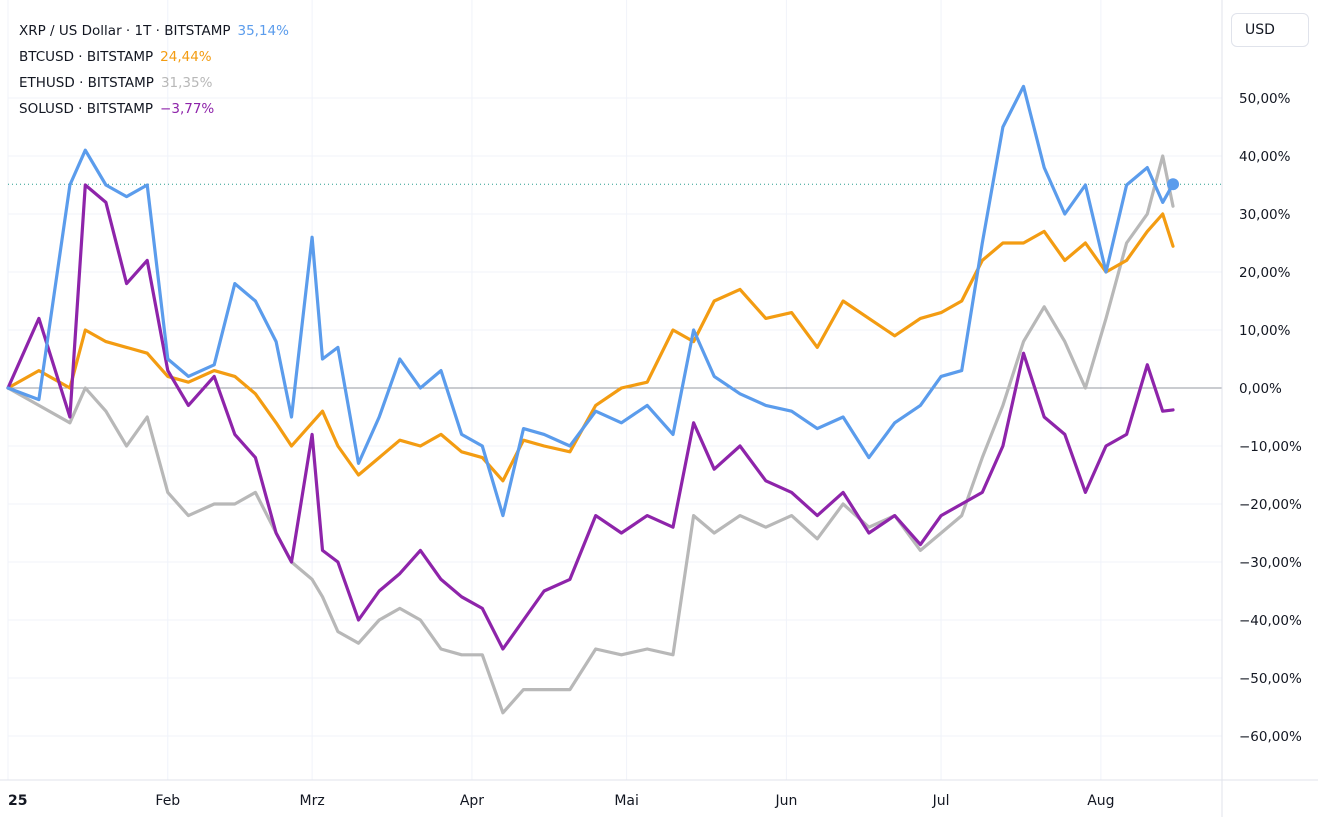 This screenshot has height=817, width=1318. I want to click on y-tick-label: −50,00%, so click(1270, 679).